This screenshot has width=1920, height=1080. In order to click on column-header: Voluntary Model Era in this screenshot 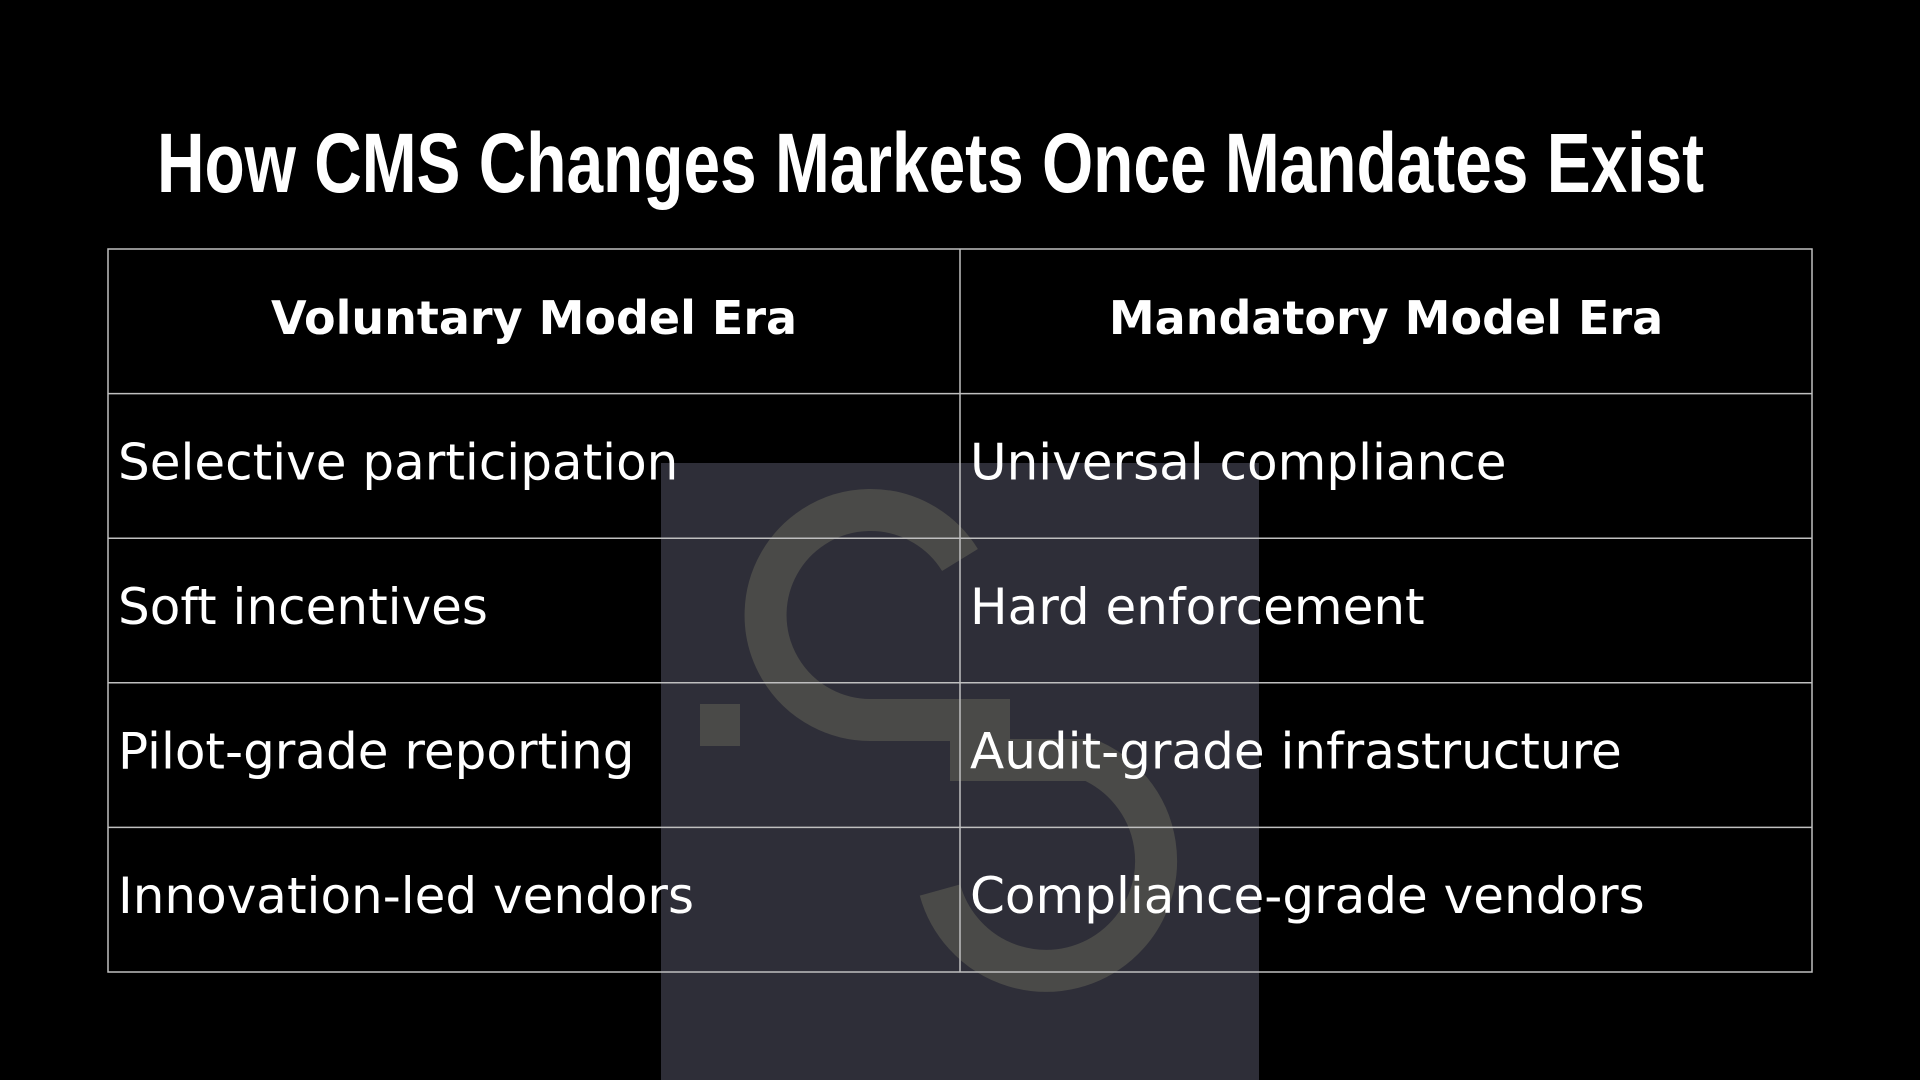, I will do `click(534, 318)`.